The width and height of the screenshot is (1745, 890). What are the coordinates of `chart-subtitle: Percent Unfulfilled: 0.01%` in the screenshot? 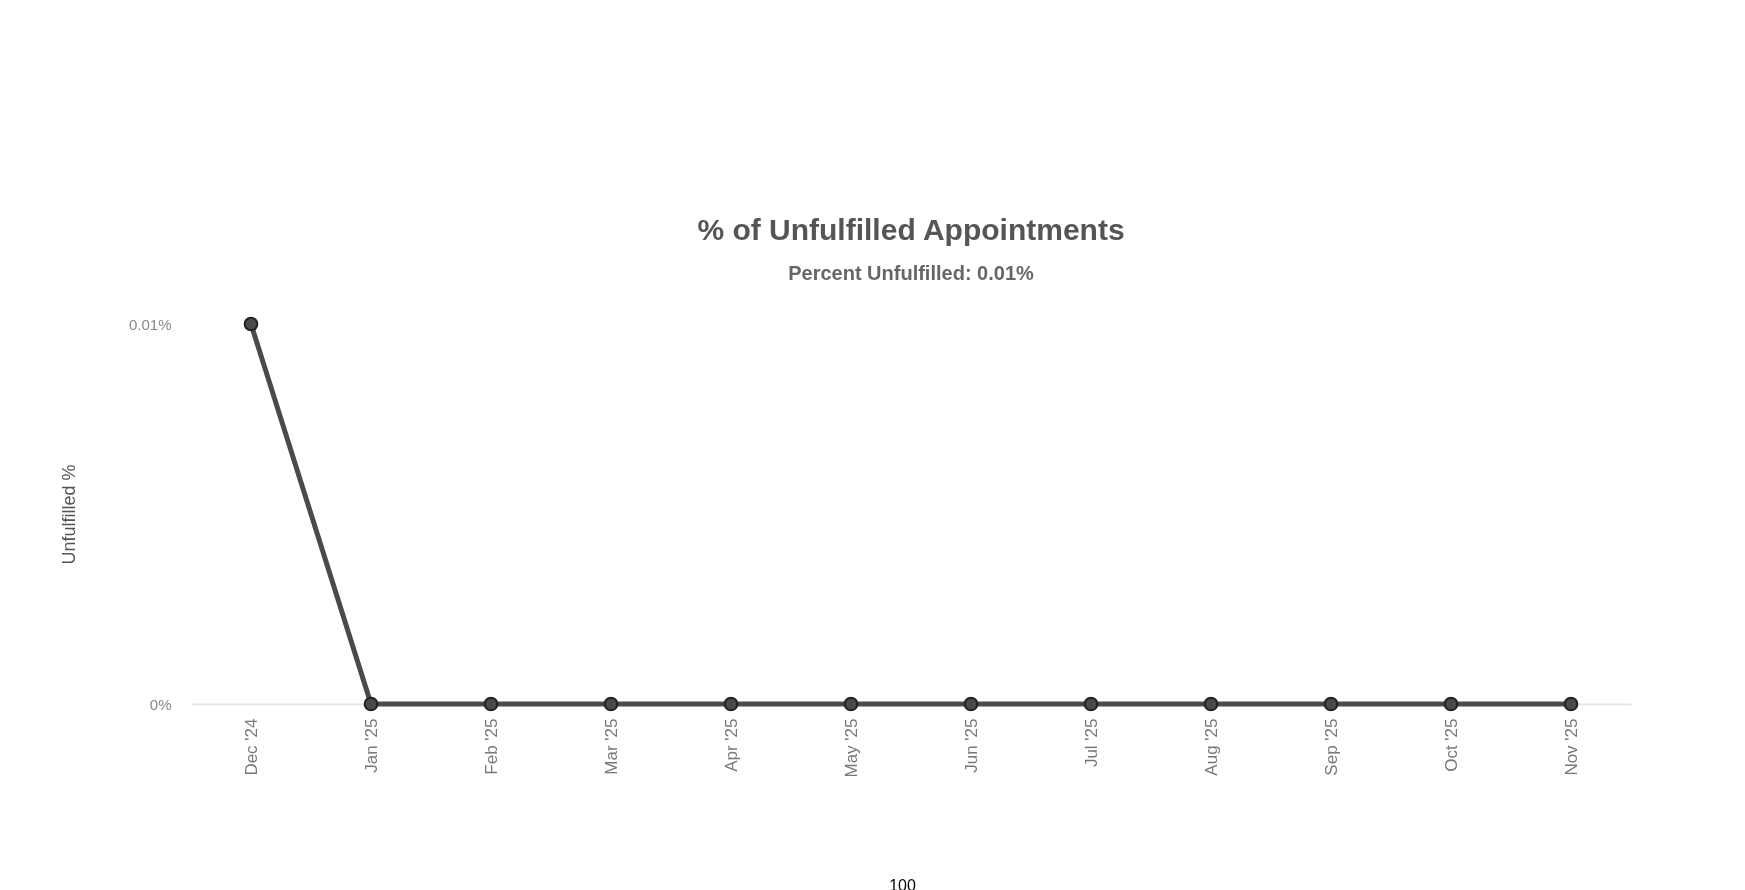 It's located at (911, 272).